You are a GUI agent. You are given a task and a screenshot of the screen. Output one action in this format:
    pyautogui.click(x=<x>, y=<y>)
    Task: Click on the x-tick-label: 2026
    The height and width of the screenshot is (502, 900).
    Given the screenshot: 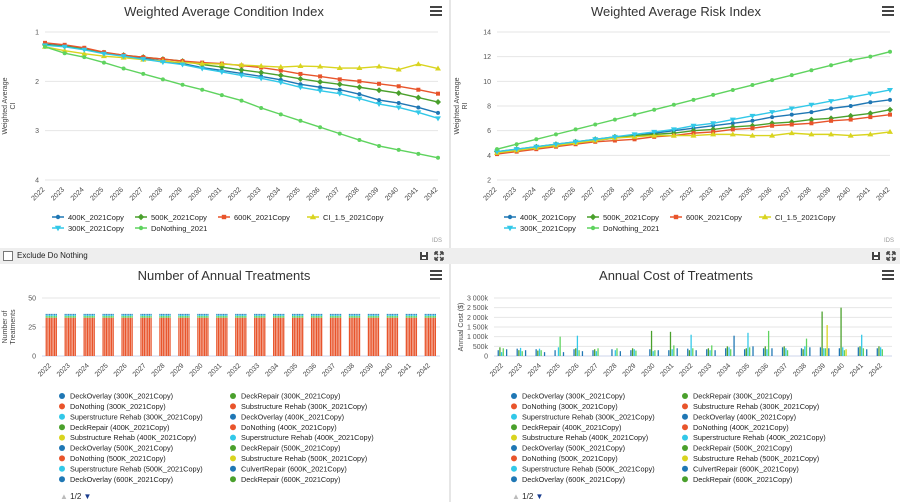 What is the action you would take?
    pyautogui.click(x=121, y=370)
    